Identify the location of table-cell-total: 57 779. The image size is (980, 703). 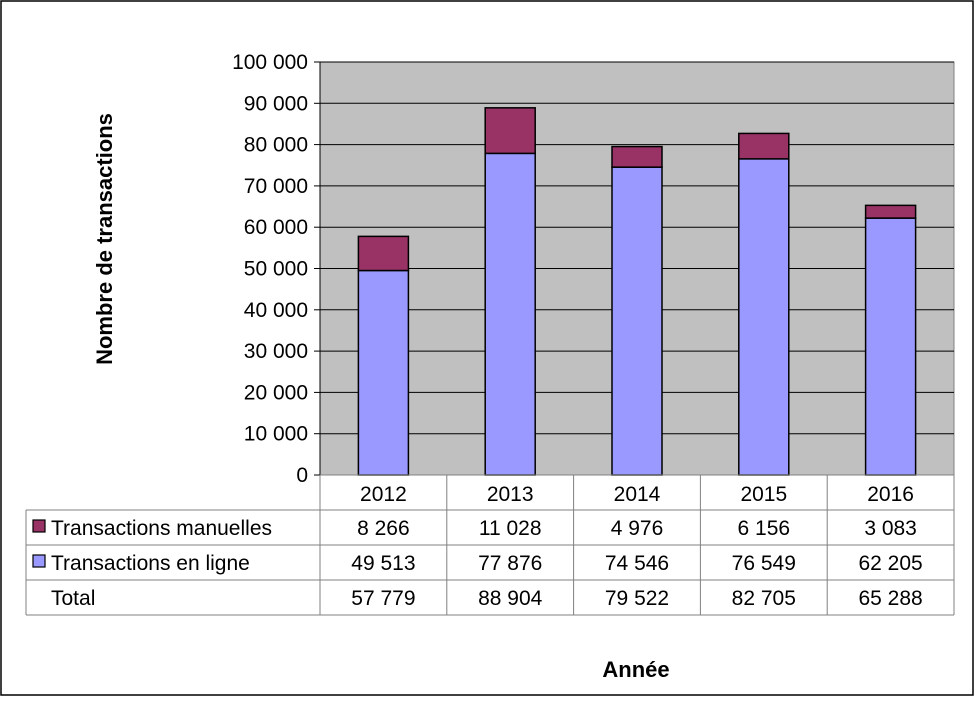
(383, 598).